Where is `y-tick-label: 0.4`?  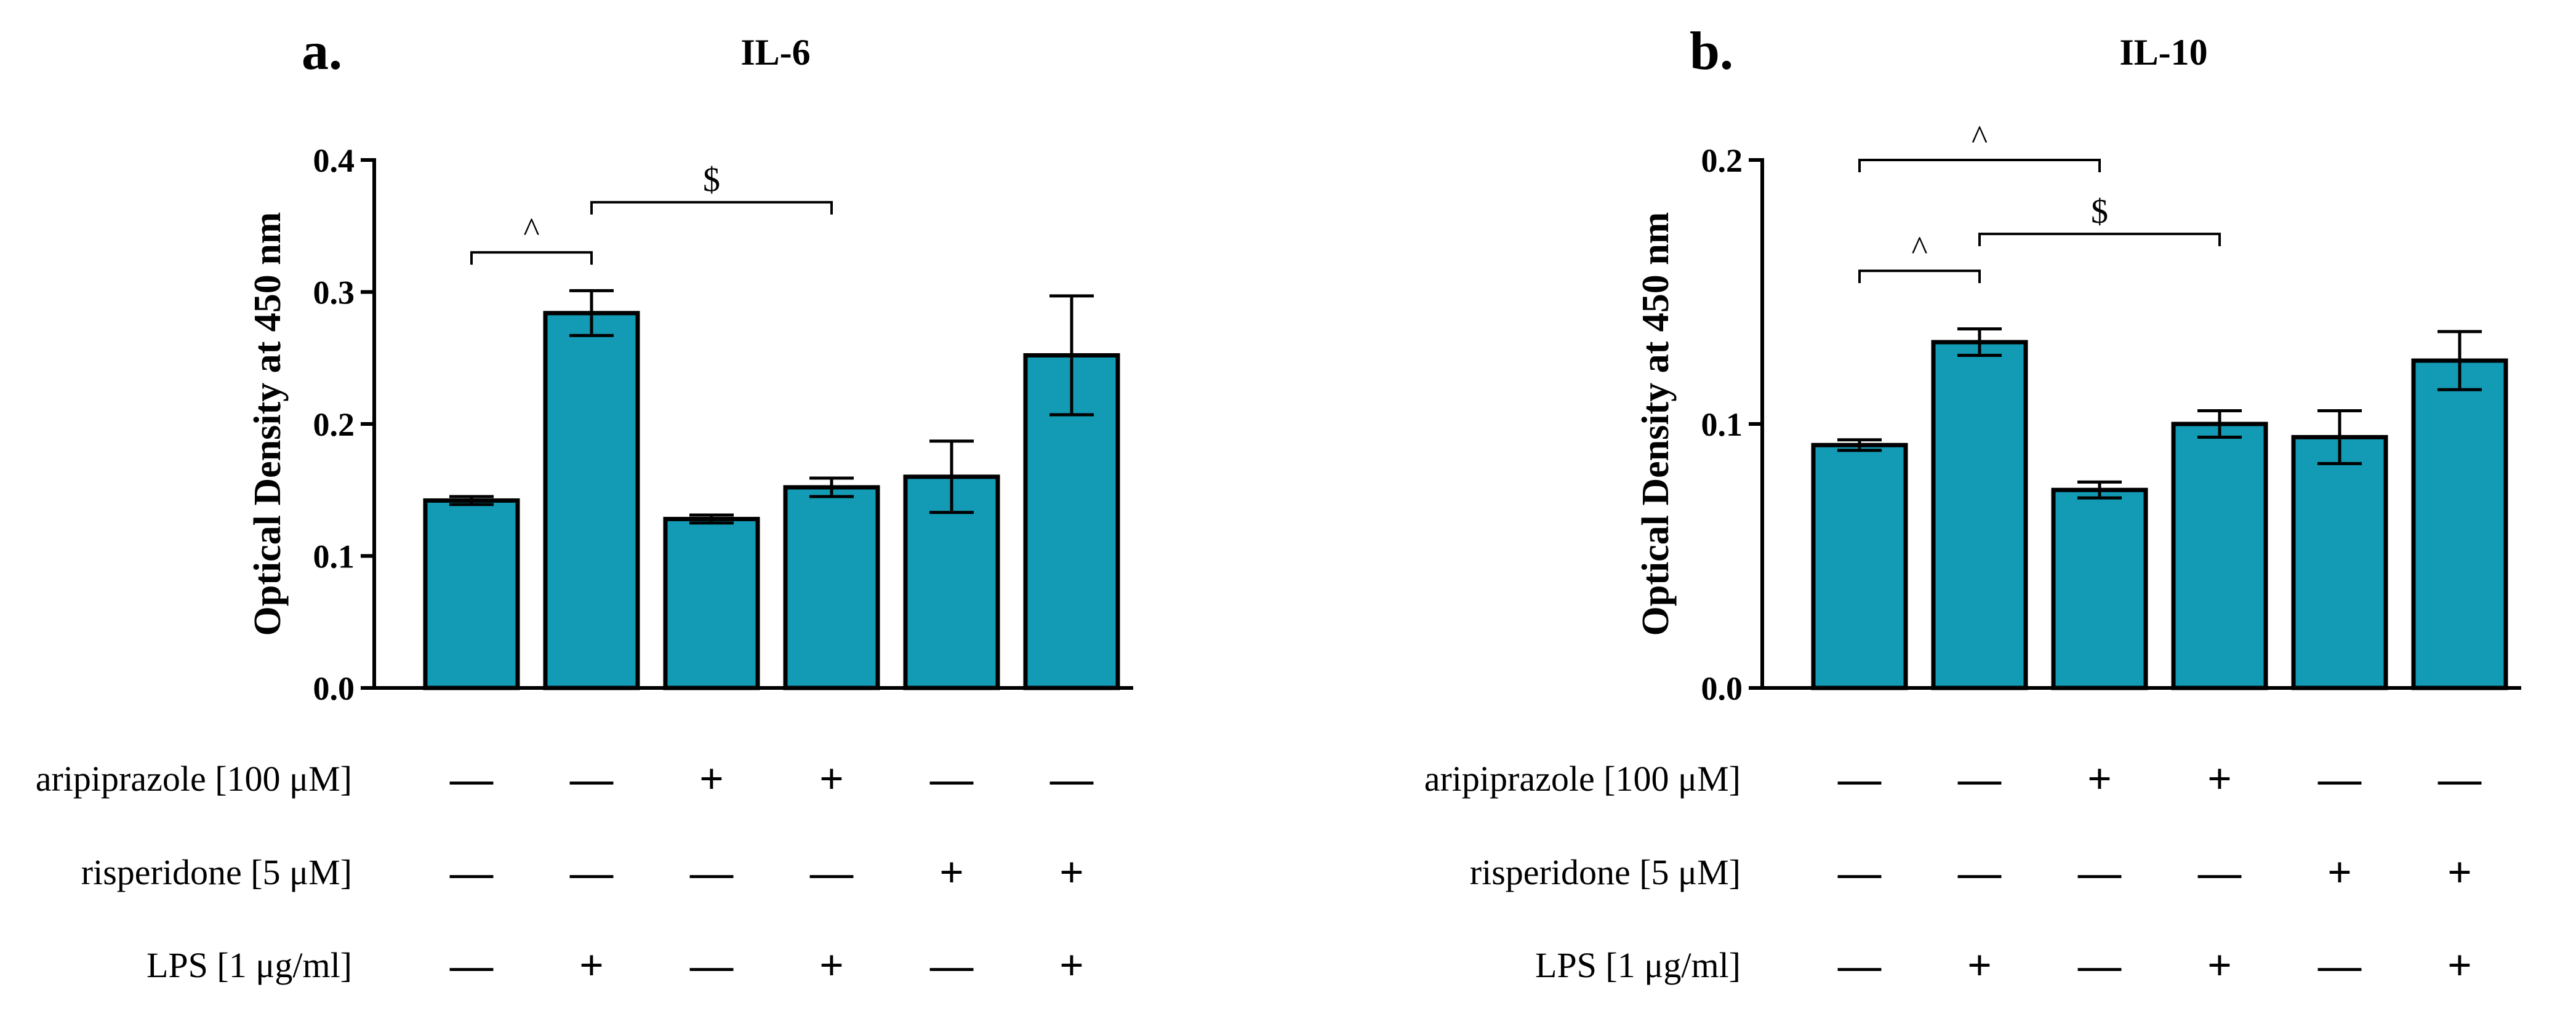 y-tick-label: 0.4 is located at coordinates (334, 160).